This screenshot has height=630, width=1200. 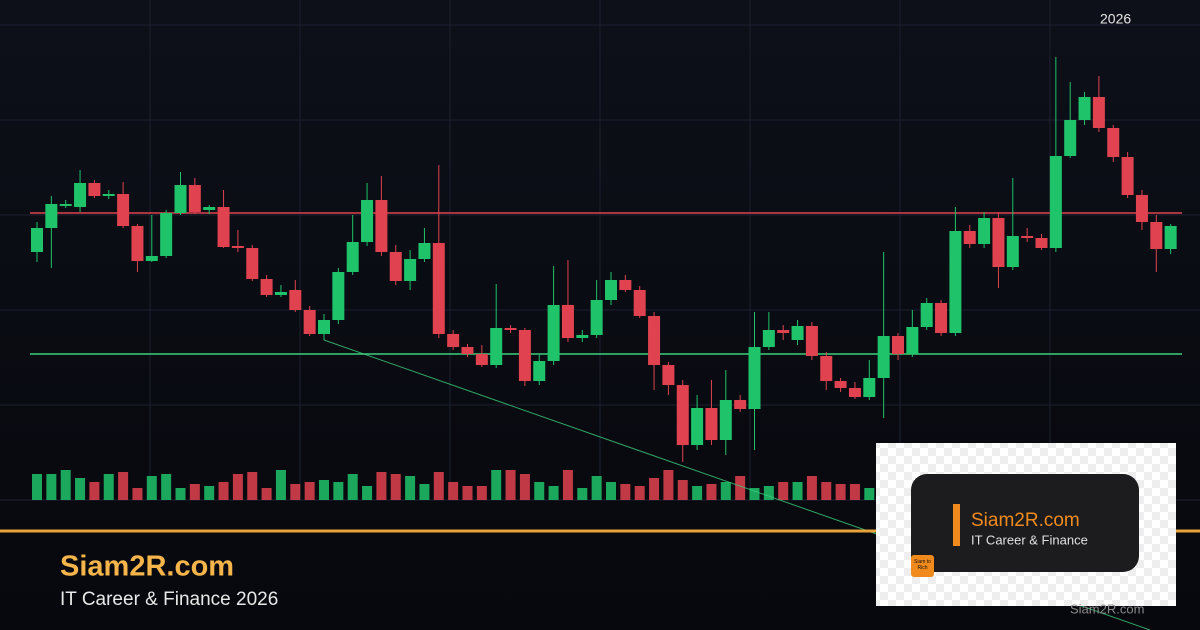 I want to click on badge-footer: Siam2R.com, so click(x=1107, y=608).